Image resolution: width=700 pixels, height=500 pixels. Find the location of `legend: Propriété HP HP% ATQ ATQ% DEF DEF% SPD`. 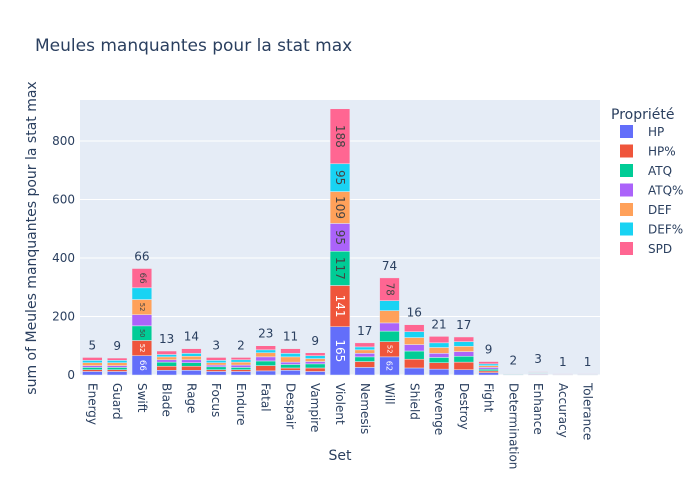

legend: Propriété HP HP% ATQ ATQ% DEF DEF% SPD is located at coordinates (647, 181).